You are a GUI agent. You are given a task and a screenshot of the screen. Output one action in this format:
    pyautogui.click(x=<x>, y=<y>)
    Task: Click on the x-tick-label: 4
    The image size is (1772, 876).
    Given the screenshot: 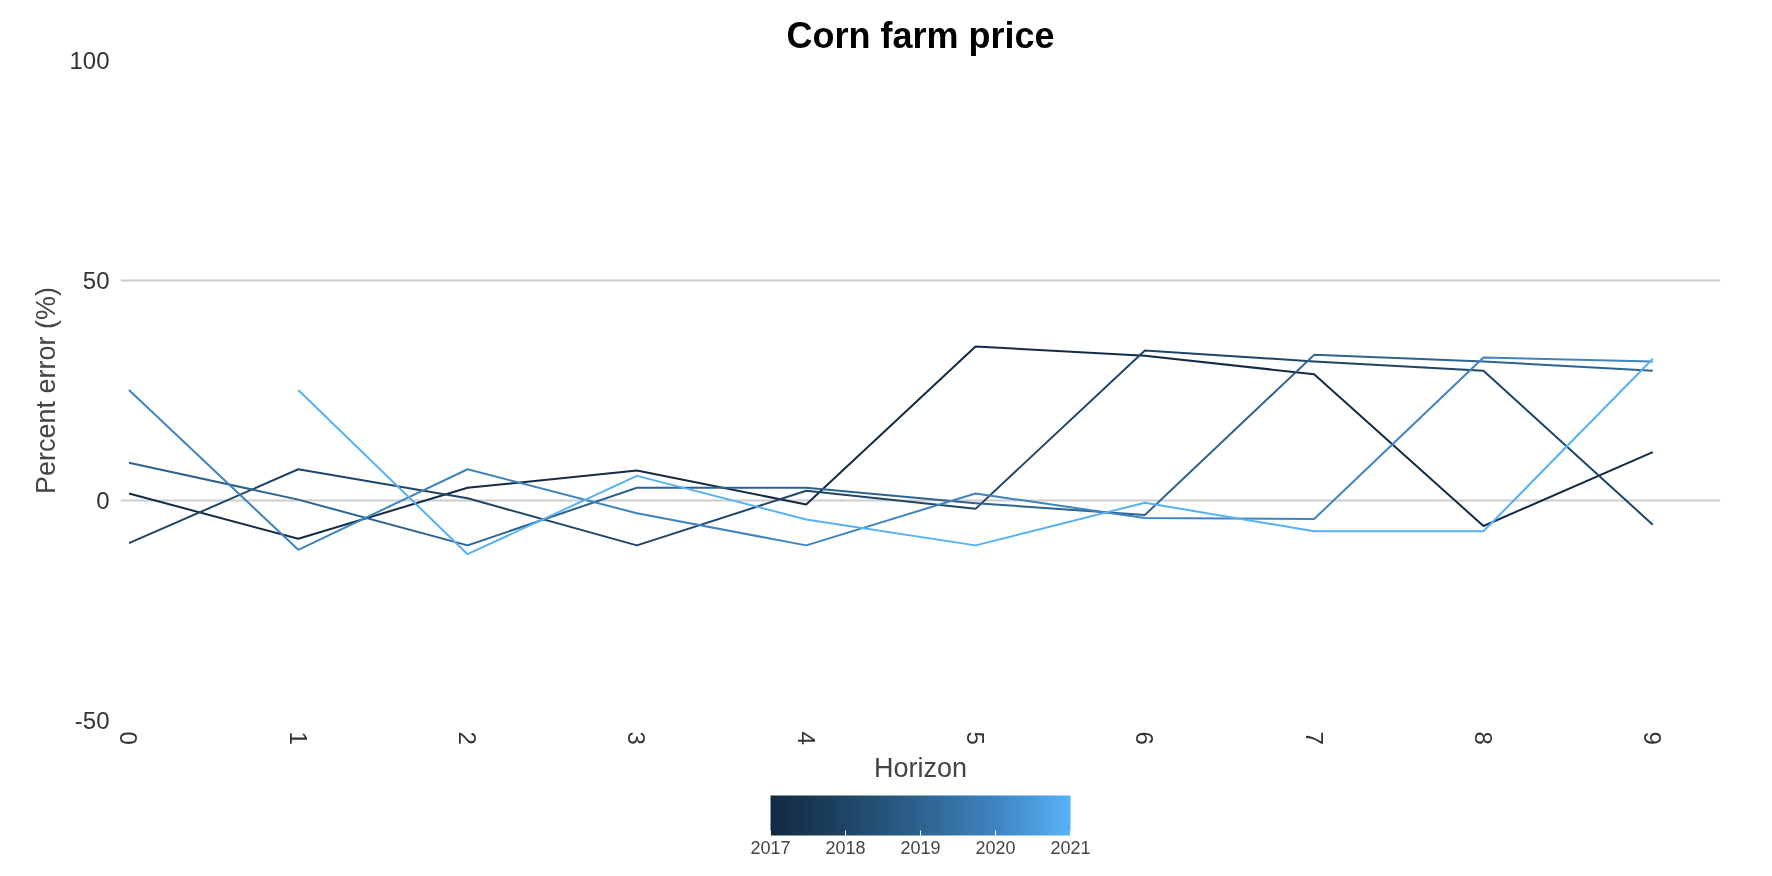 What is the action you would take?
    pyautogui.click(x=806, y=738)
    